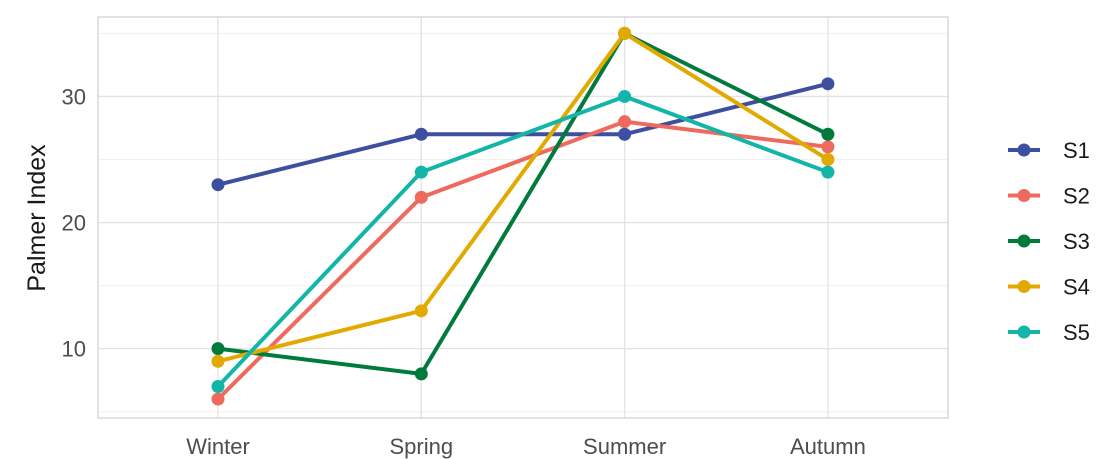  What do you see at coordinates (1076, 241) in the screenshot?
I see `legend-label: S3` at bounding box center [1076, 241].